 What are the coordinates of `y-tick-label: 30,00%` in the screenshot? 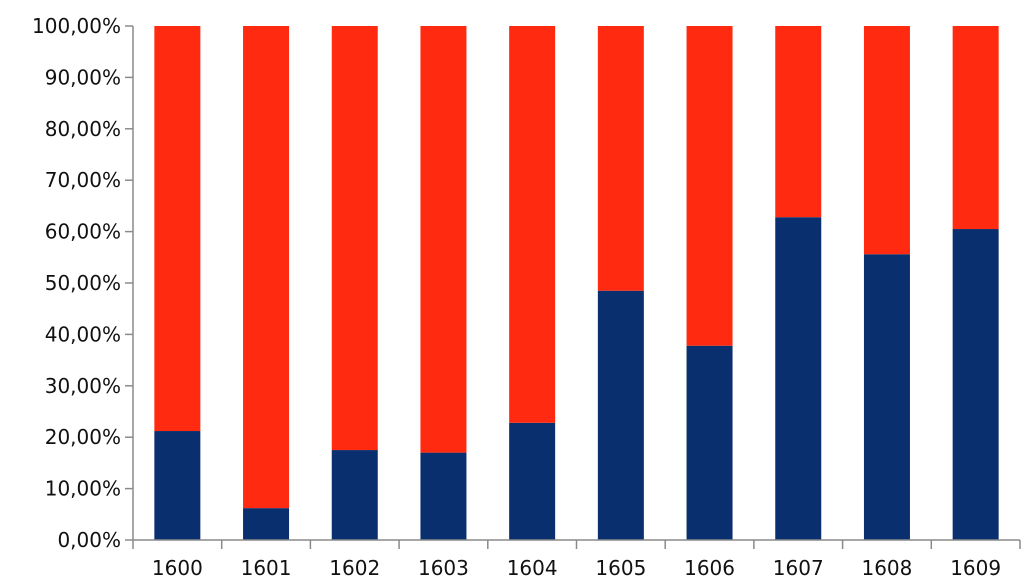 It's located at (83, 386).